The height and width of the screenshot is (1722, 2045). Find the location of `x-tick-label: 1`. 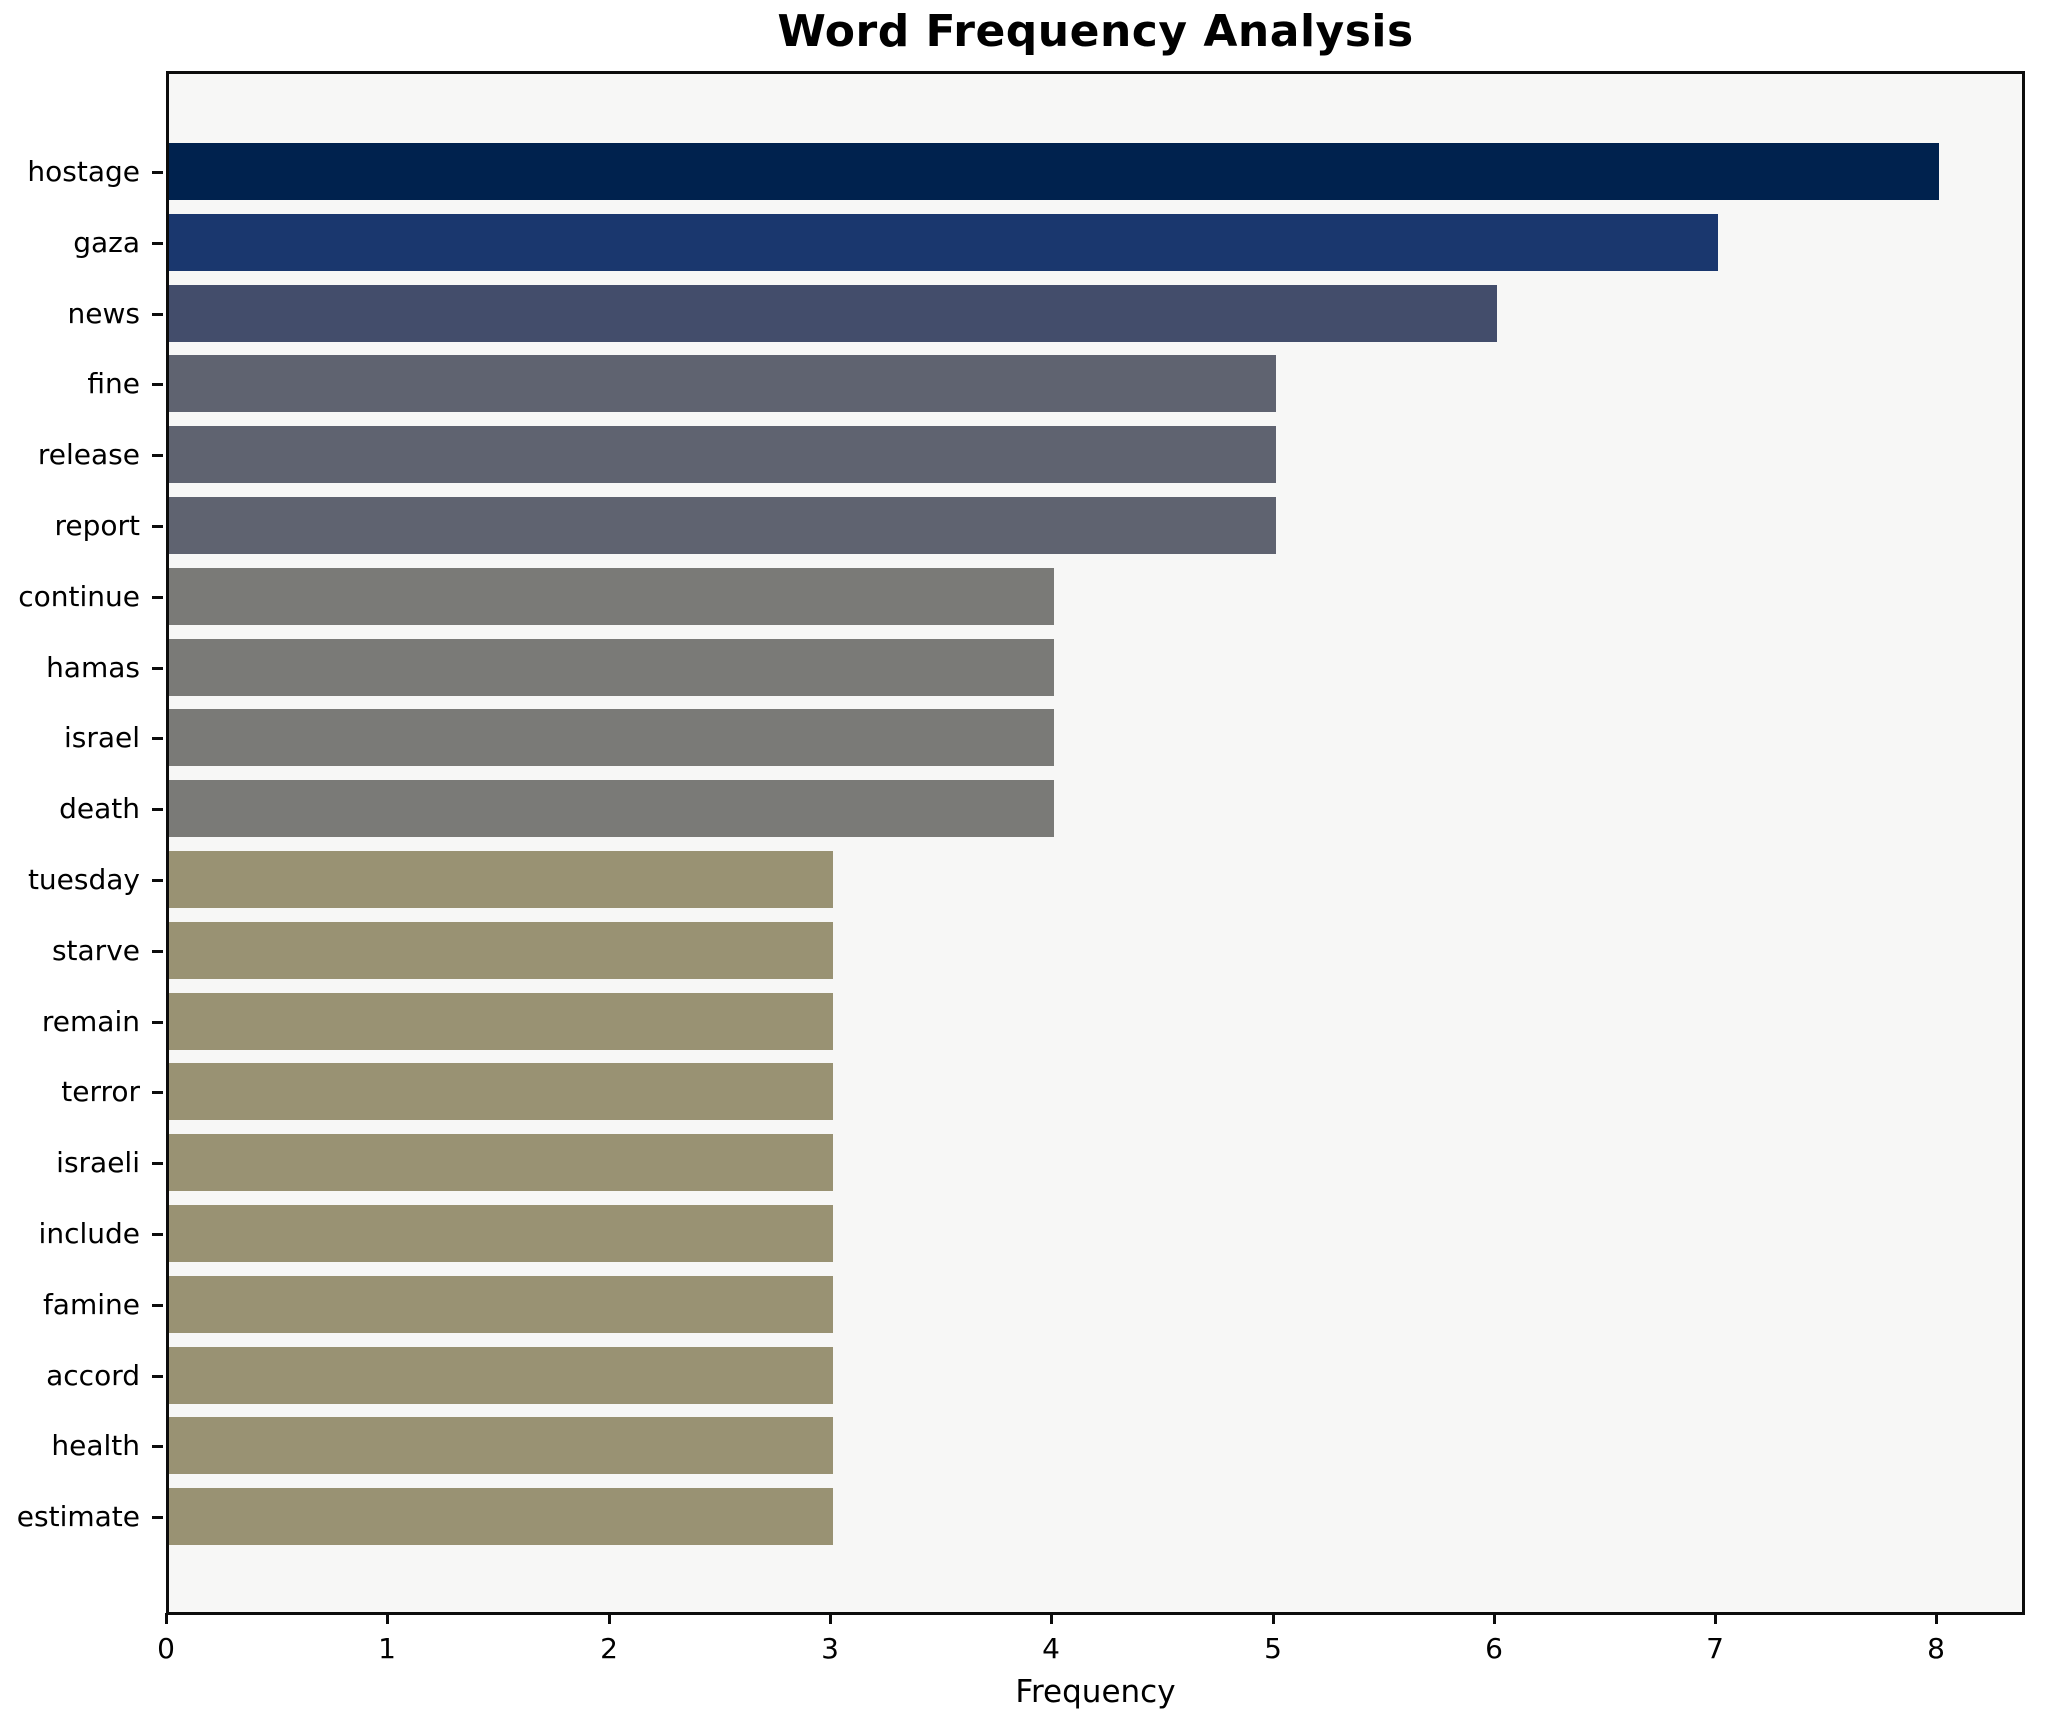

x-tick-label: 1 is located at coordinates (387, 1648).